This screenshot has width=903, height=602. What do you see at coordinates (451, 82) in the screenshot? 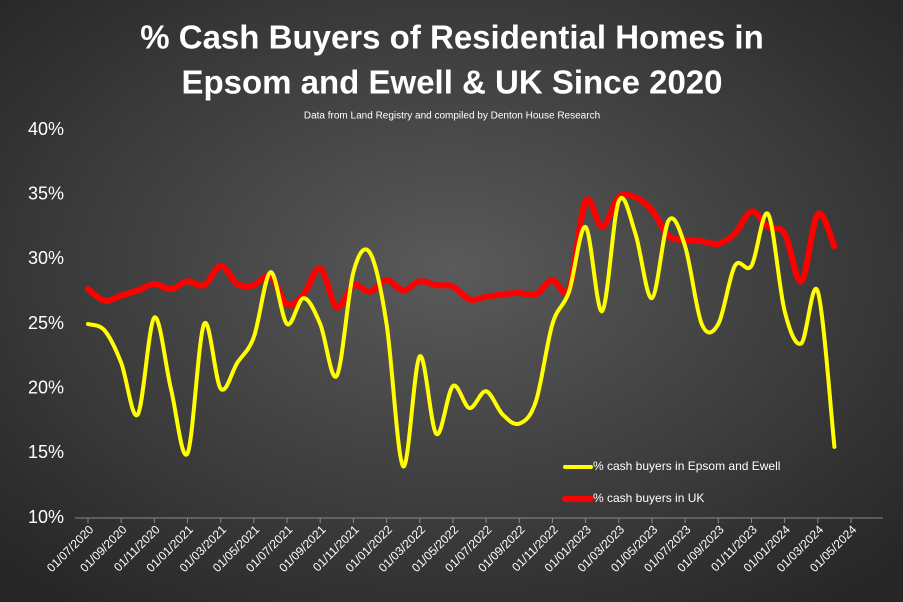
I see `chart-title: Epsom and Ewell & UK Since 2020` at bounding box center [451, 82].